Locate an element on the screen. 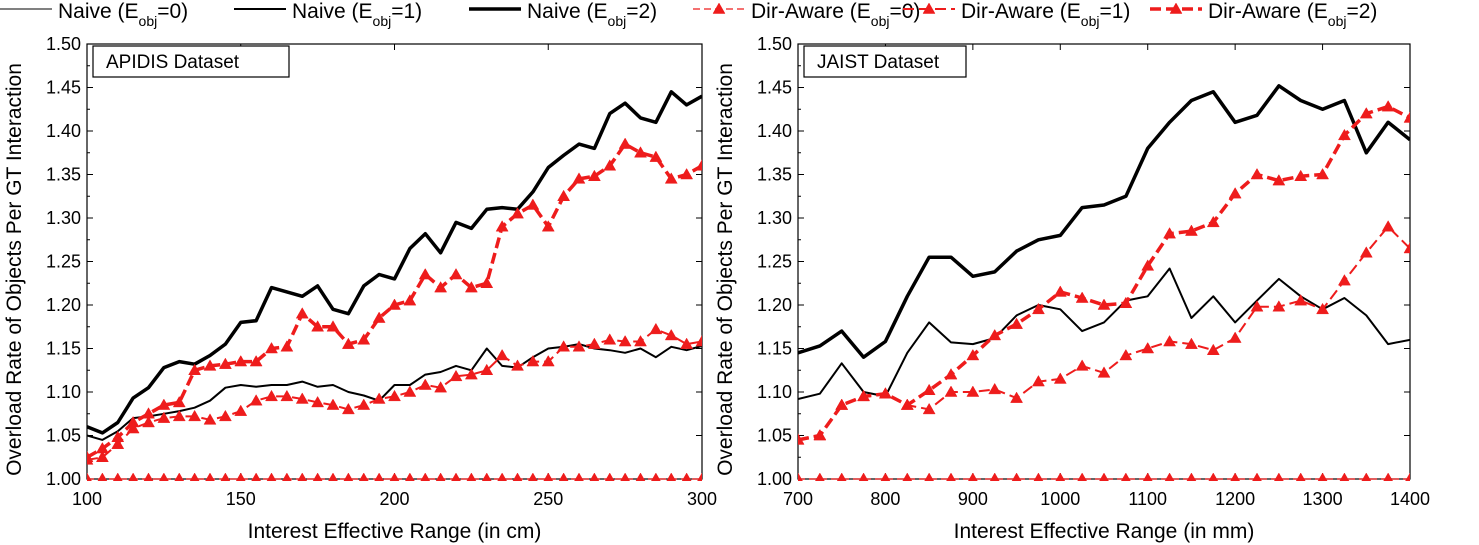  y-tick-label: 1.45 is located at coordinates (774, 88).